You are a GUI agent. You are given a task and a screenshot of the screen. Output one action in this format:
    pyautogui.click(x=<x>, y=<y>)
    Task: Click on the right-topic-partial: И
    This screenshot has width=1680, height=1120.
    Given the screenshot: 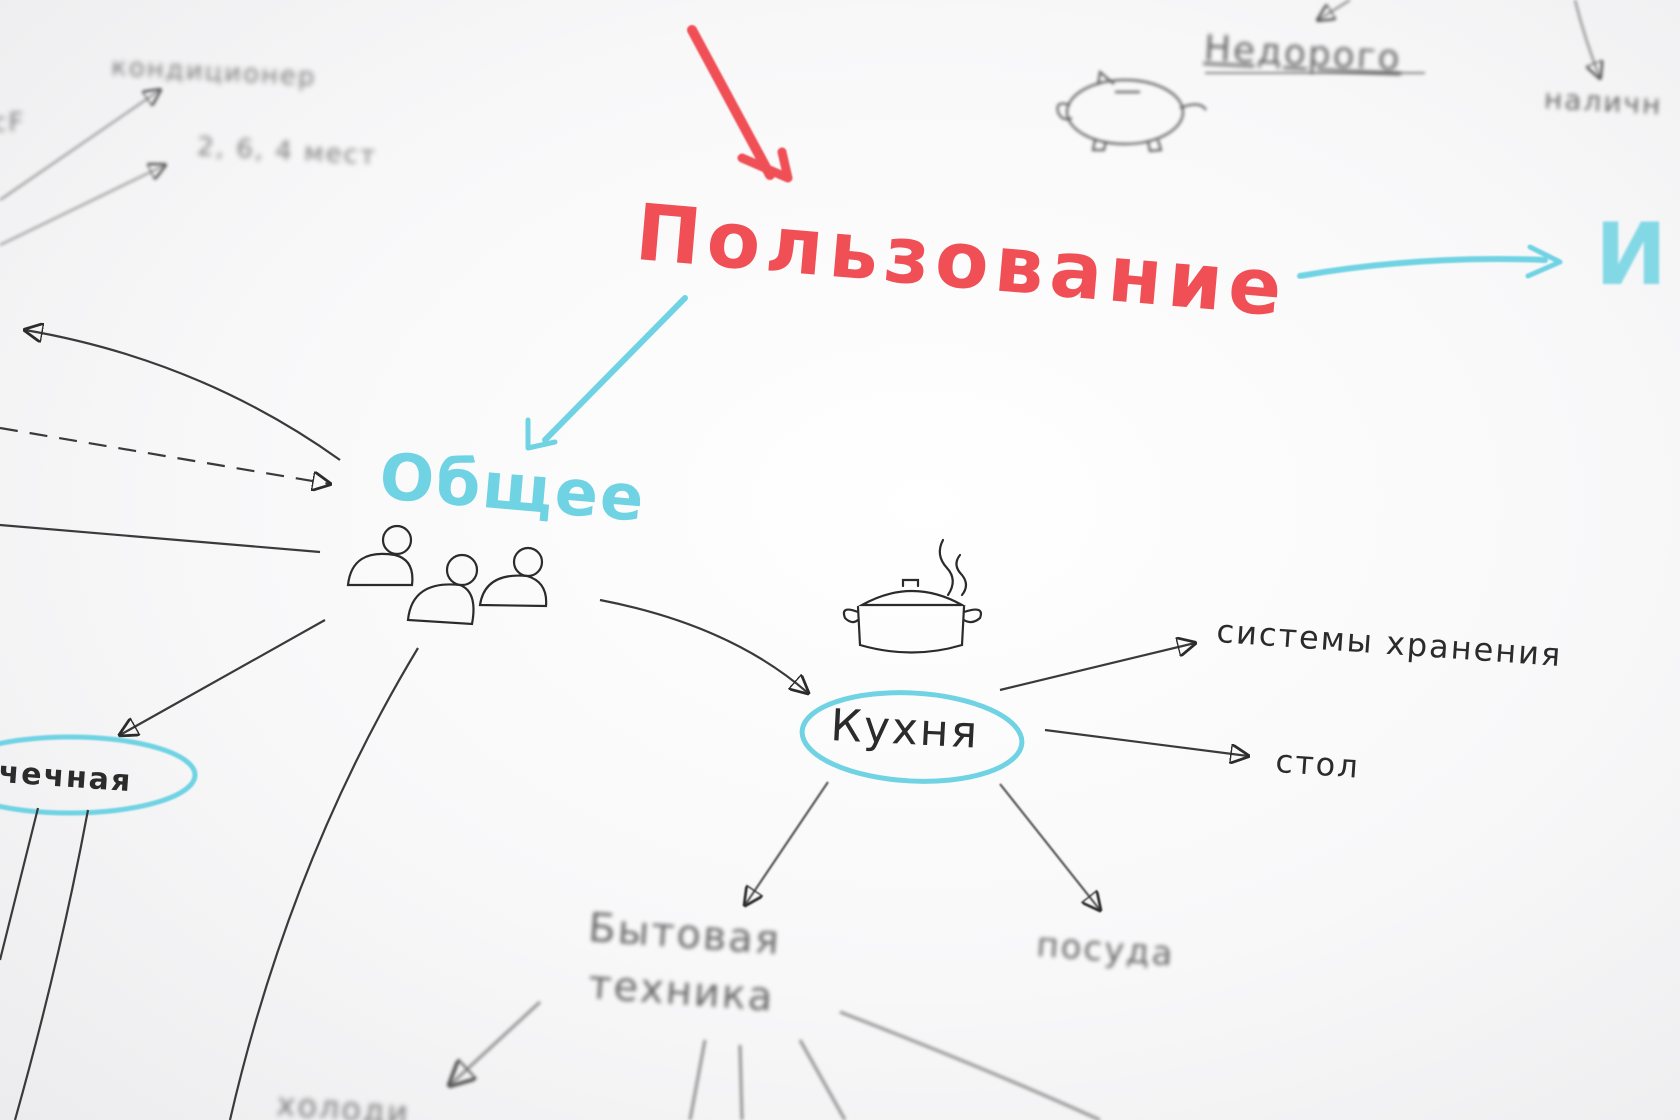 What is the action you would take?
    pyautogui.click(x=1632, y=255)
    